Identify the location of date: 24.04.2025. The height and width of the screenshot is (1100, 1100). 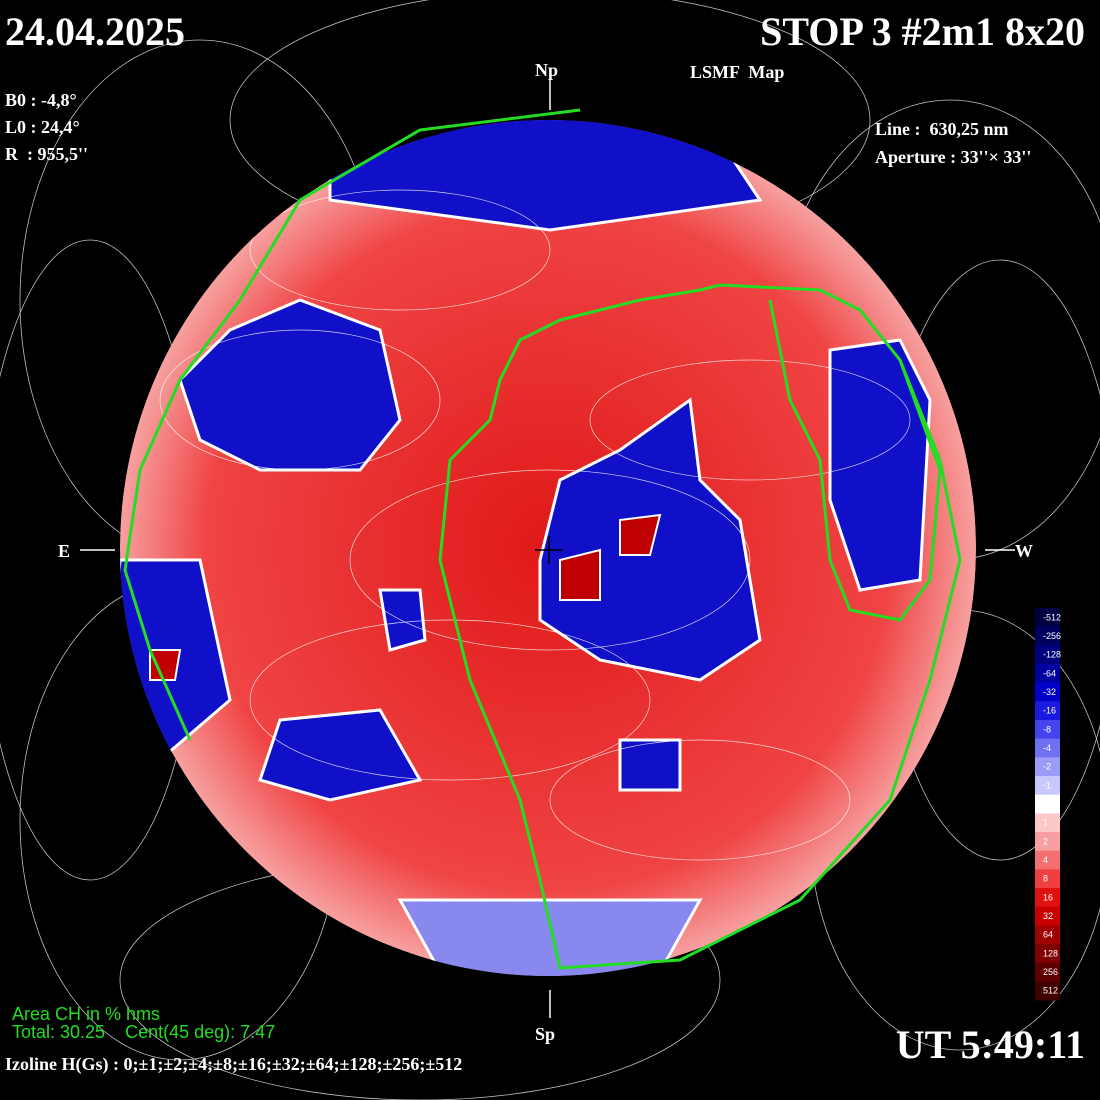
(95, 31).